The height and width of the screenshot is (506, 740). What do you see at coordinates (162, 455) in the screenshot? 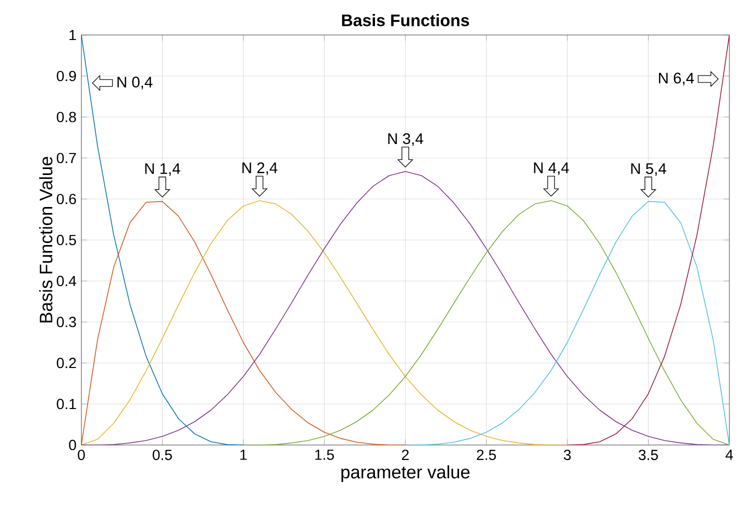
I see `x-tick-label: 0.5` at bounding box center [162, 455].